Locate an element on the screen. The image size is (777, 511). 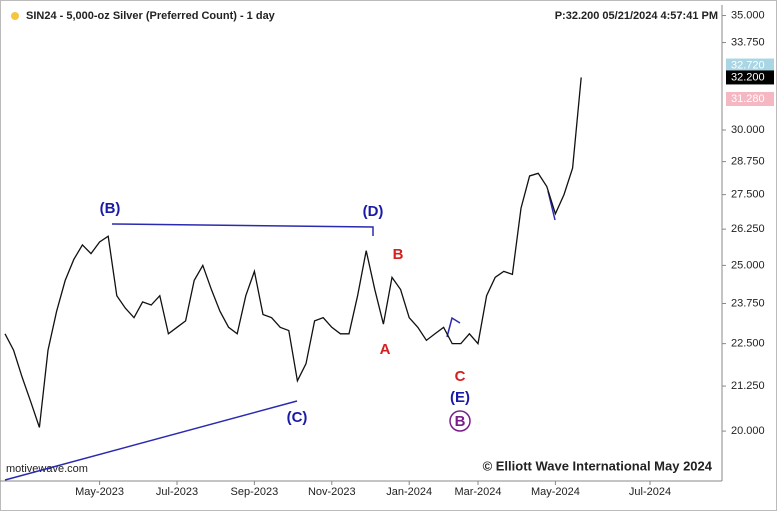
price-marker-label: 32.720 is located at coordinates (748, 65).